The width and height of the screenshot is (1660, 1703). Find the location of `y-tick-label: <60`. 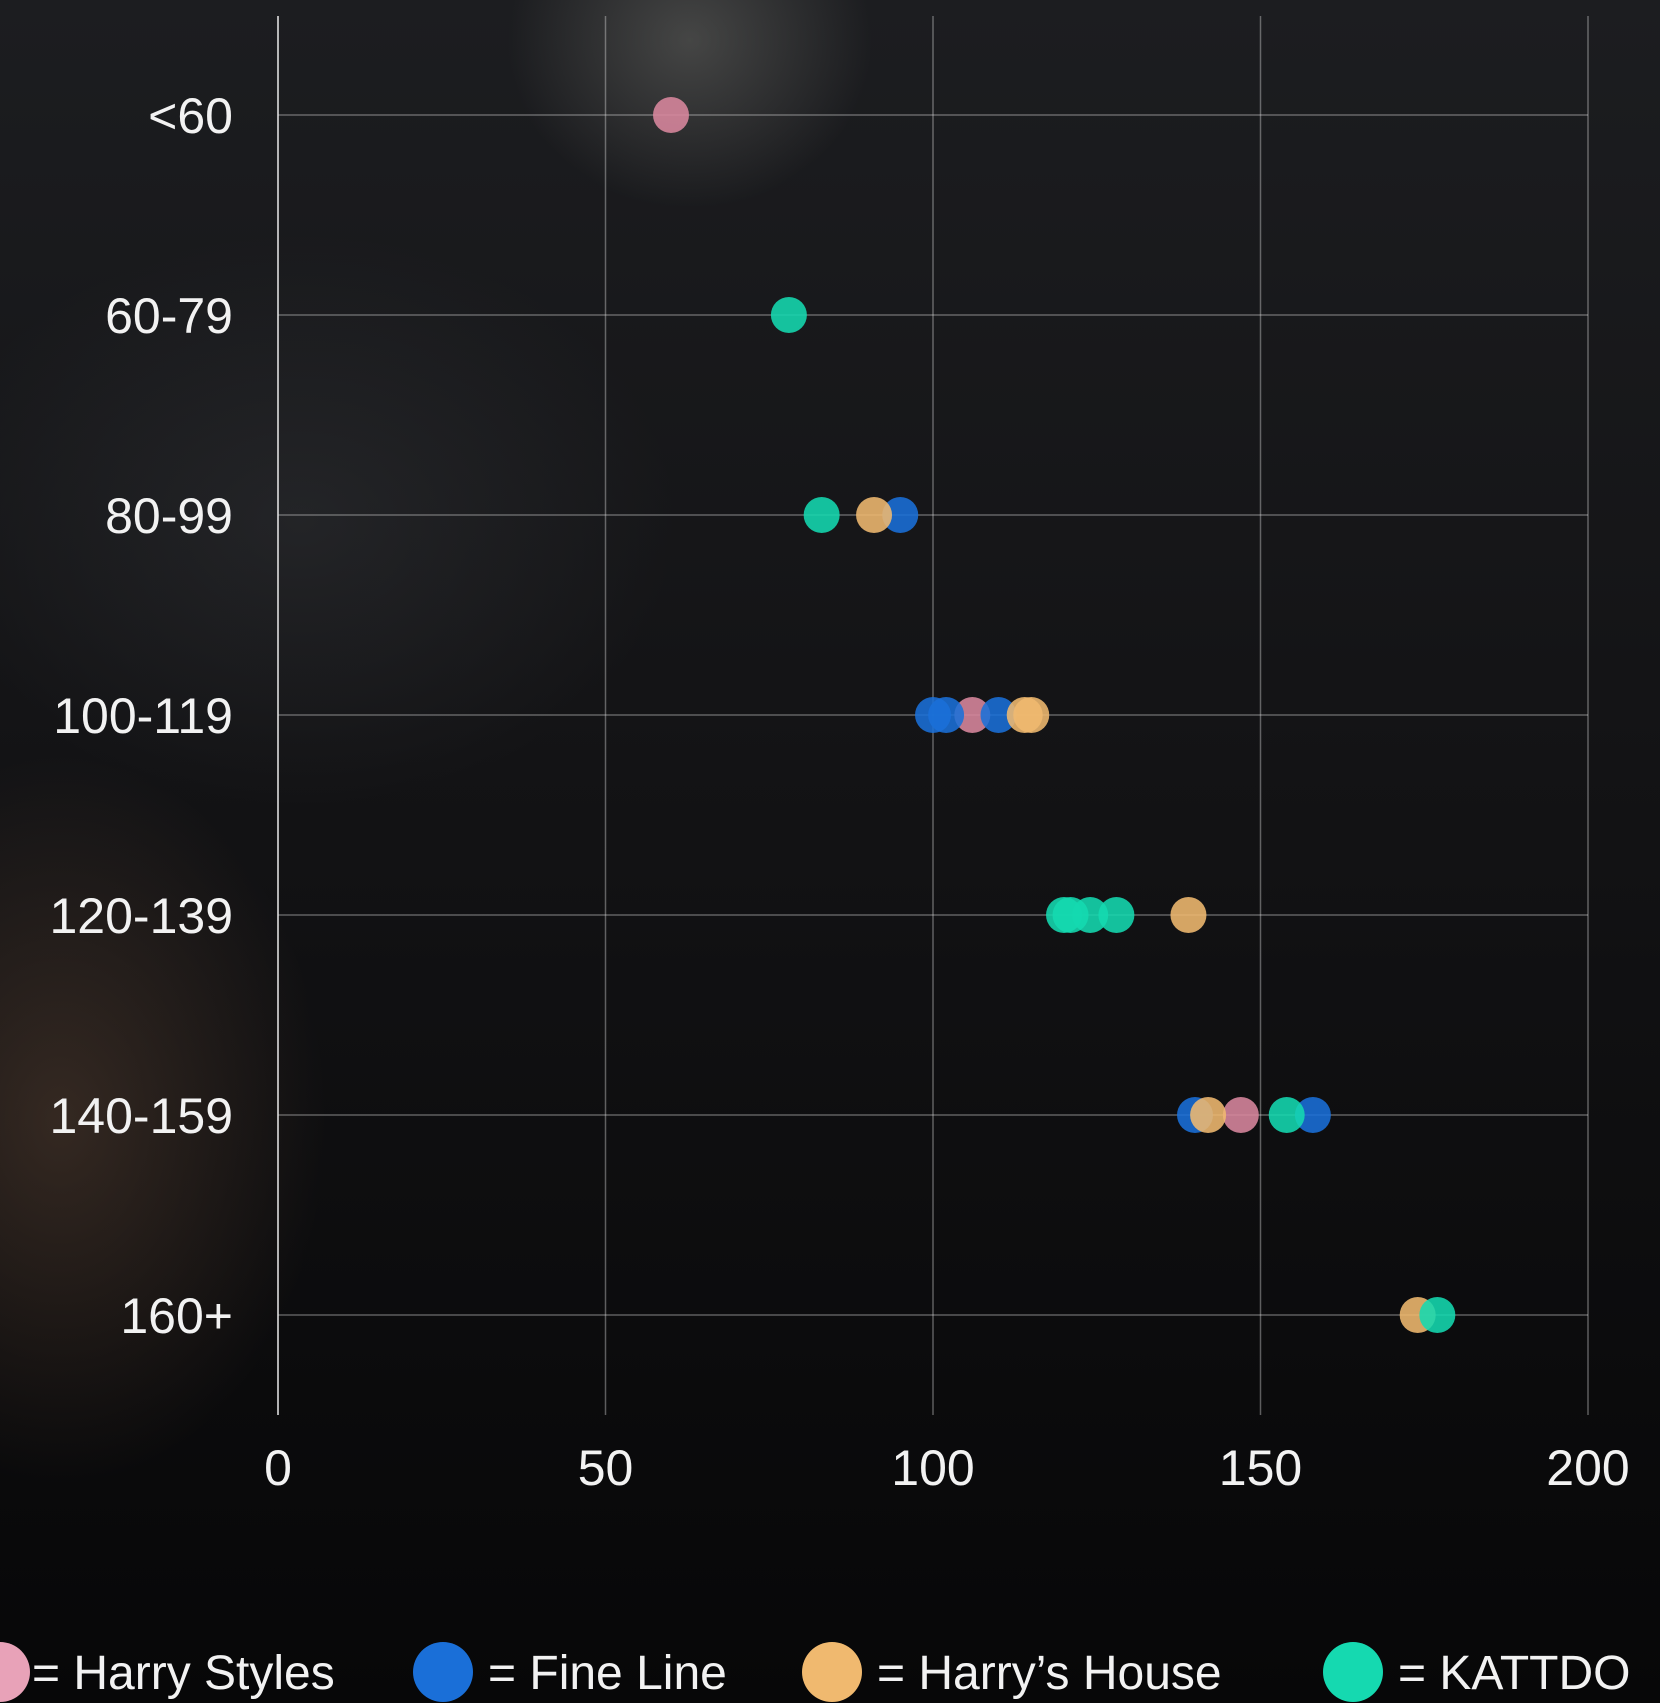

y-tick-label: <60 is located at coordinates (190, 116).